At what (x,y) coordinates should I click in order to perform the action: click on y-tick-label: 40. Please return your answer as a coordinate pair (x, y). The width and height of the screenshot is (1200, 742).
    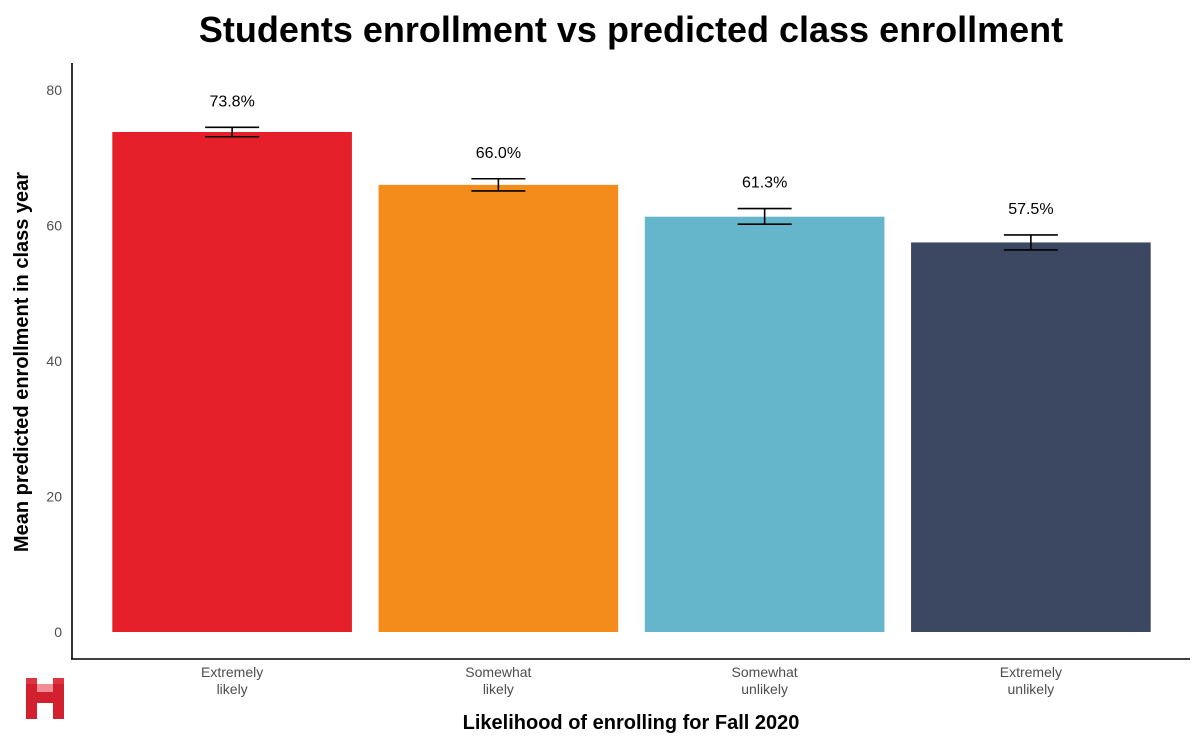
    Looking at the image, I should click on (54, 361).